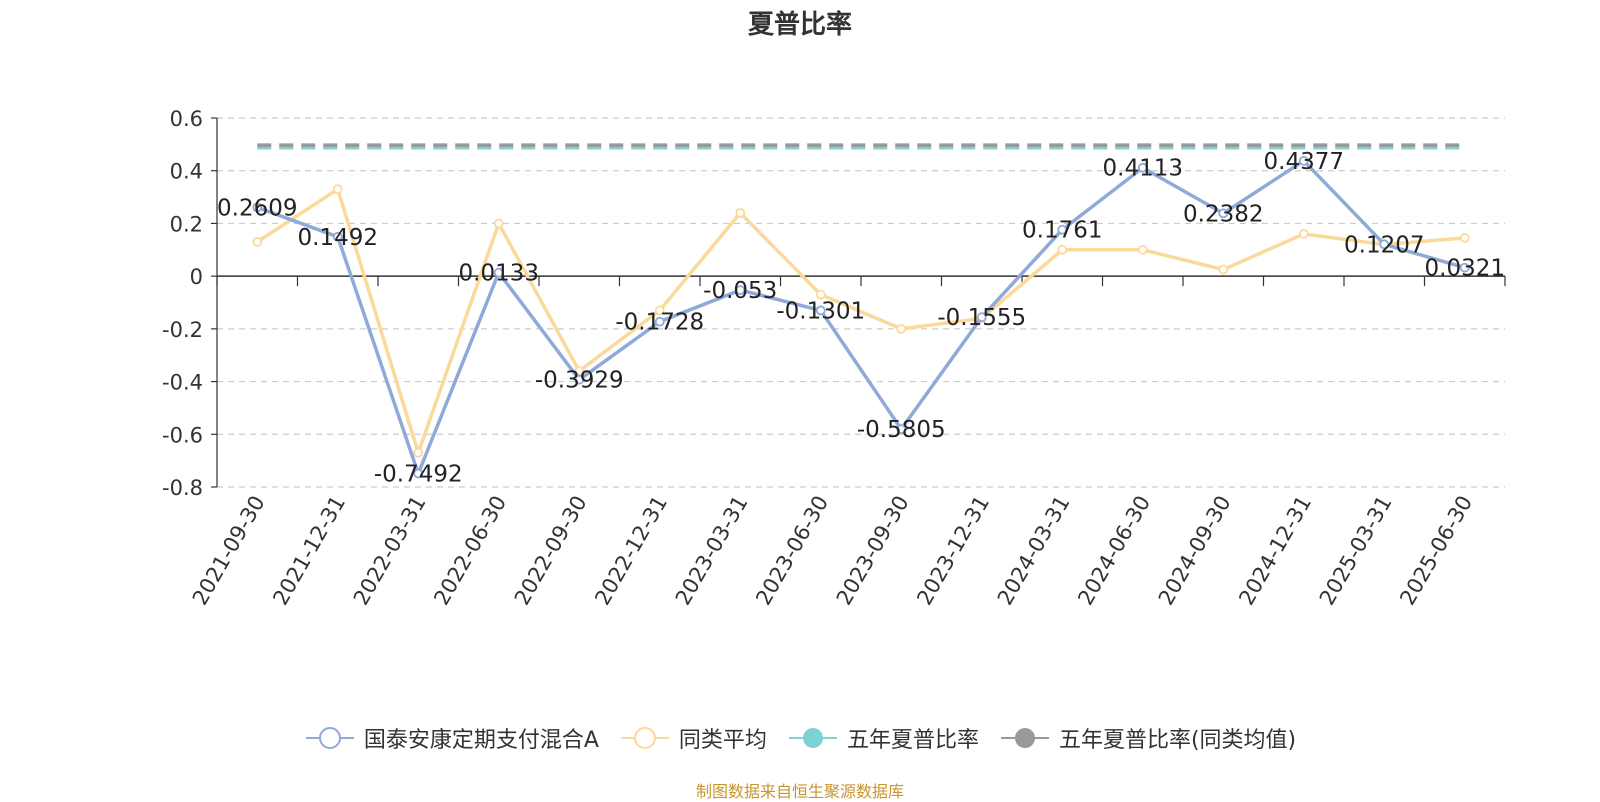 This screenshot has height=802, width=1600. I want to click on y-tick-label: 0.4, so click(186, 172).